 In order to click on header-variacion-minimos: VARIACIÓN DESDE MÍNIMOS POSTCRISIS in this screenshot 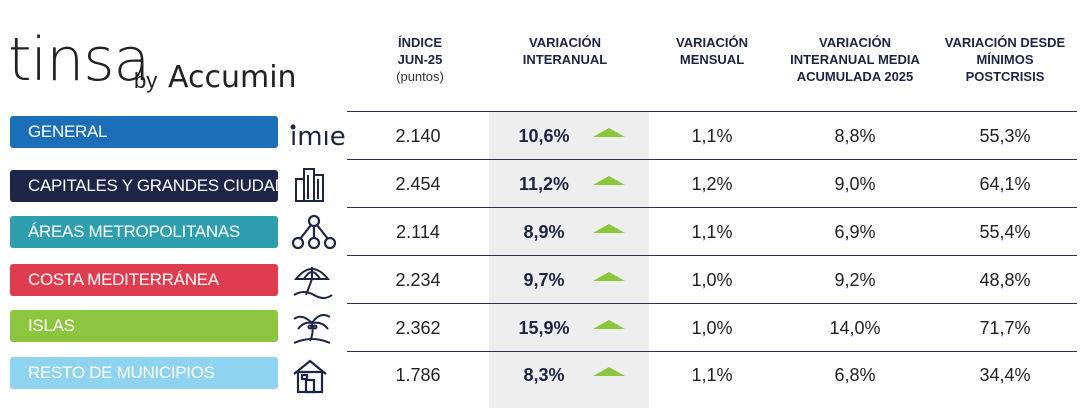, I will do `click(1005, 59)`.